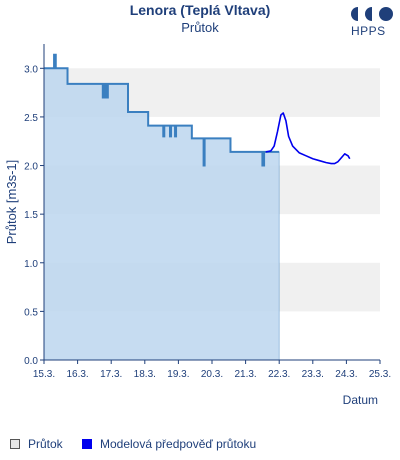  I want to click on x-axis-label: Datum, so click(360, 400).